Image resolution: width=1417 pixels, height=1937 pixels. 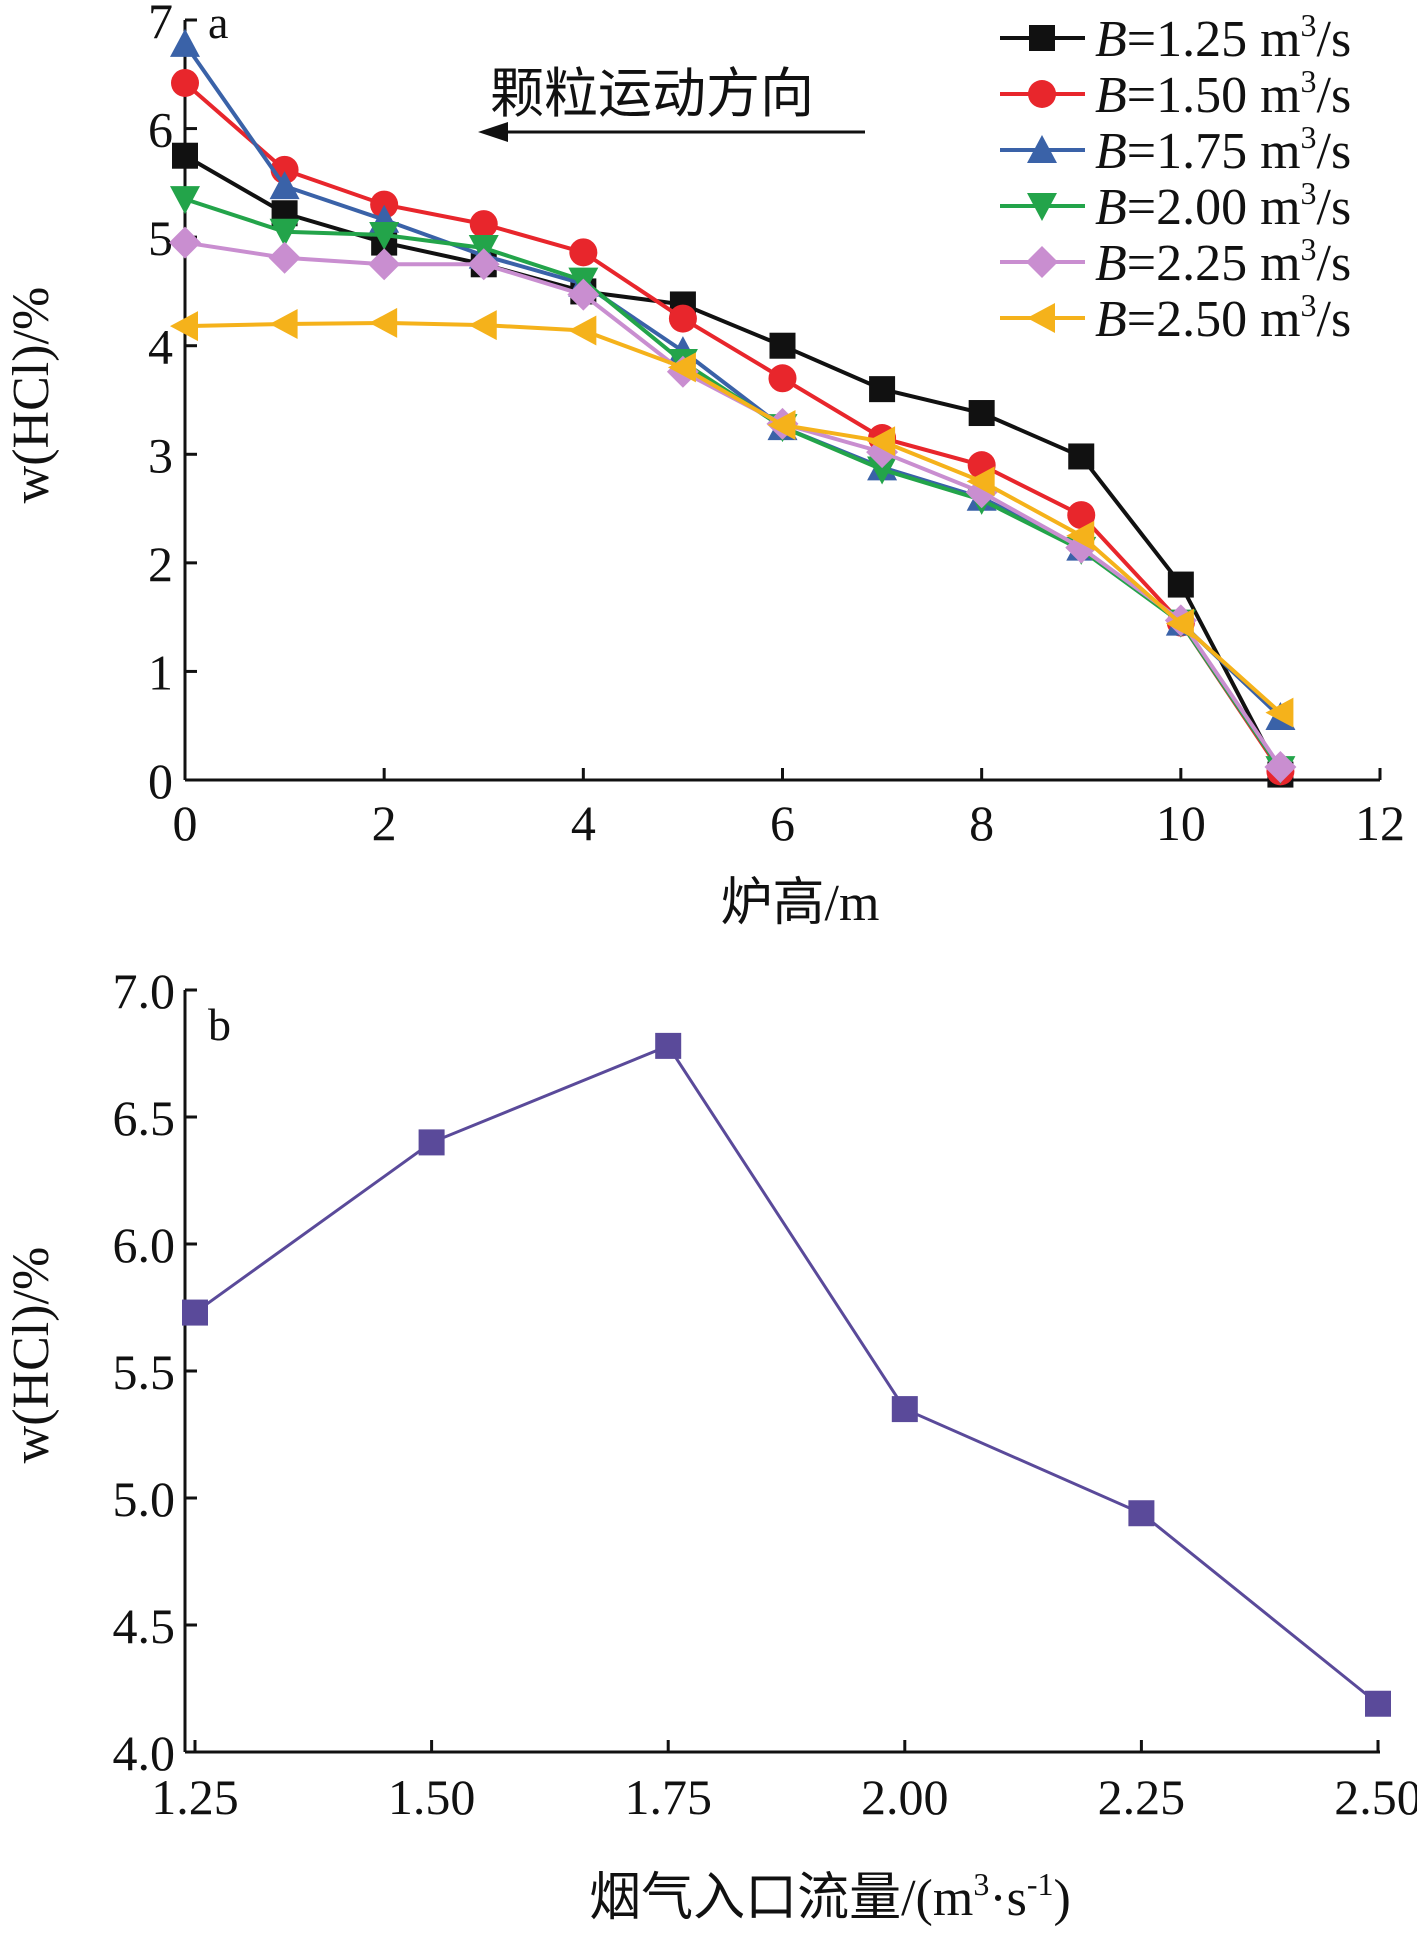 I want to click on panel-b-y-tick-label: 6.5, so click(x=144, y=1118).